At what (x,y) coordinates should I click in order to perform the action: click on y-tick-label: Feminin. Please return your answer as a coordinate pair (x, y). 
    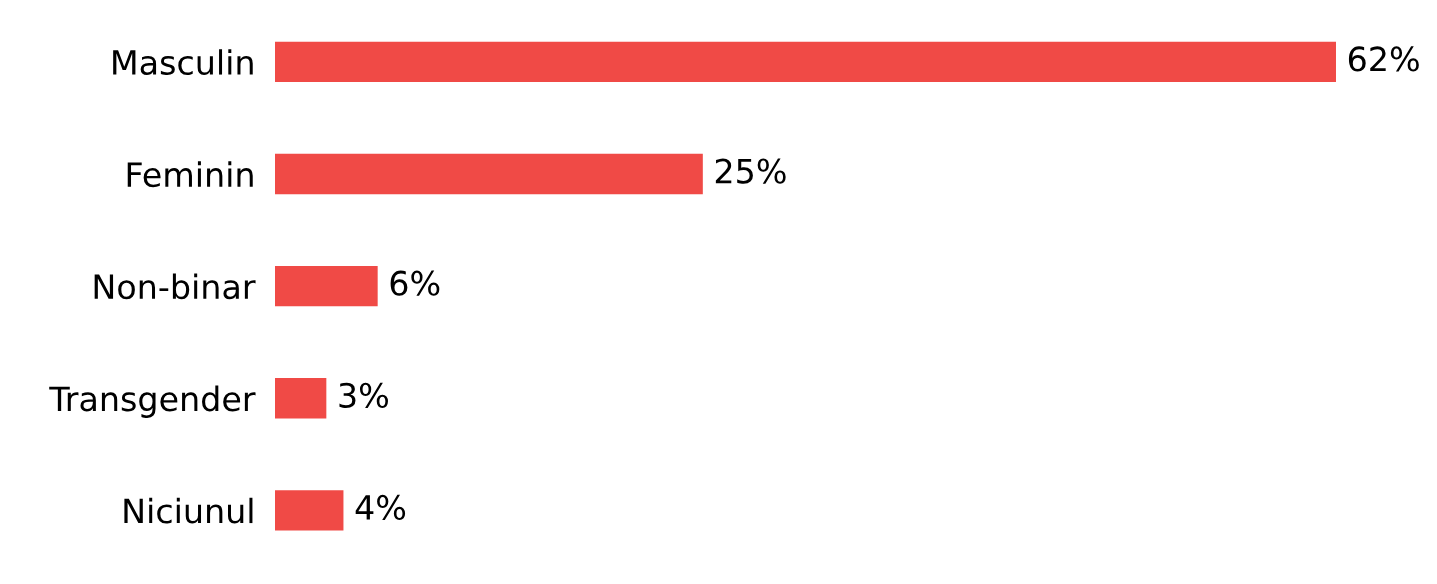
    Looking at the image, I should click on (190, 174).